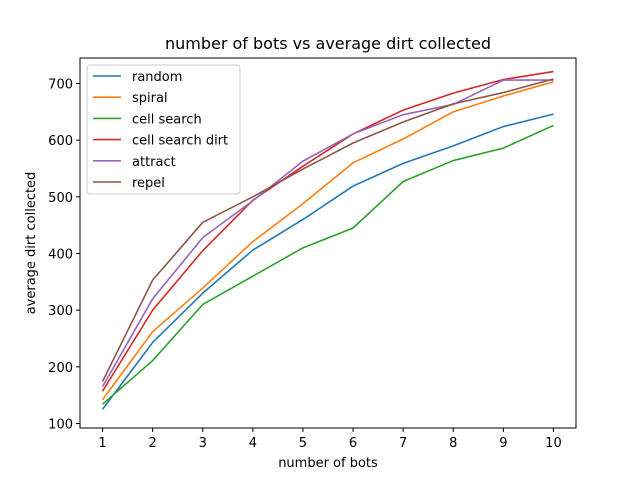 This screenshot has width=640, height=480. What do you see at coordinates (102, 443) in the screenshot?
I see `x-tick-label: 1` at bounding box center [102, 443].